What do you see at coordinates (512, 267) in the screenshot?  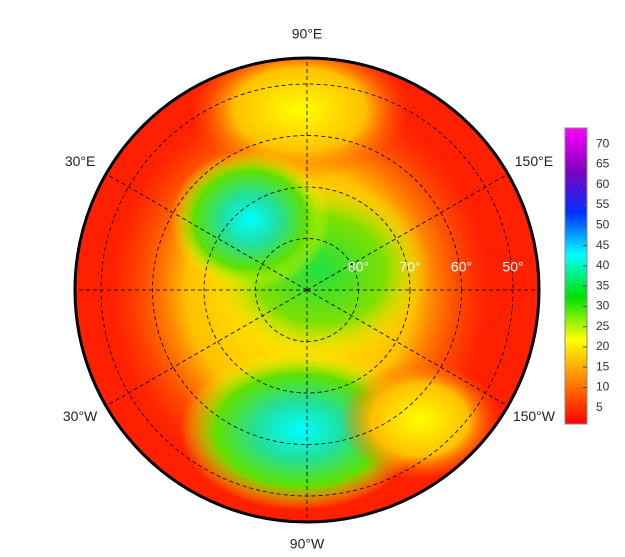 I see `latitude-label: 50°` at bounding box center [512, 267].